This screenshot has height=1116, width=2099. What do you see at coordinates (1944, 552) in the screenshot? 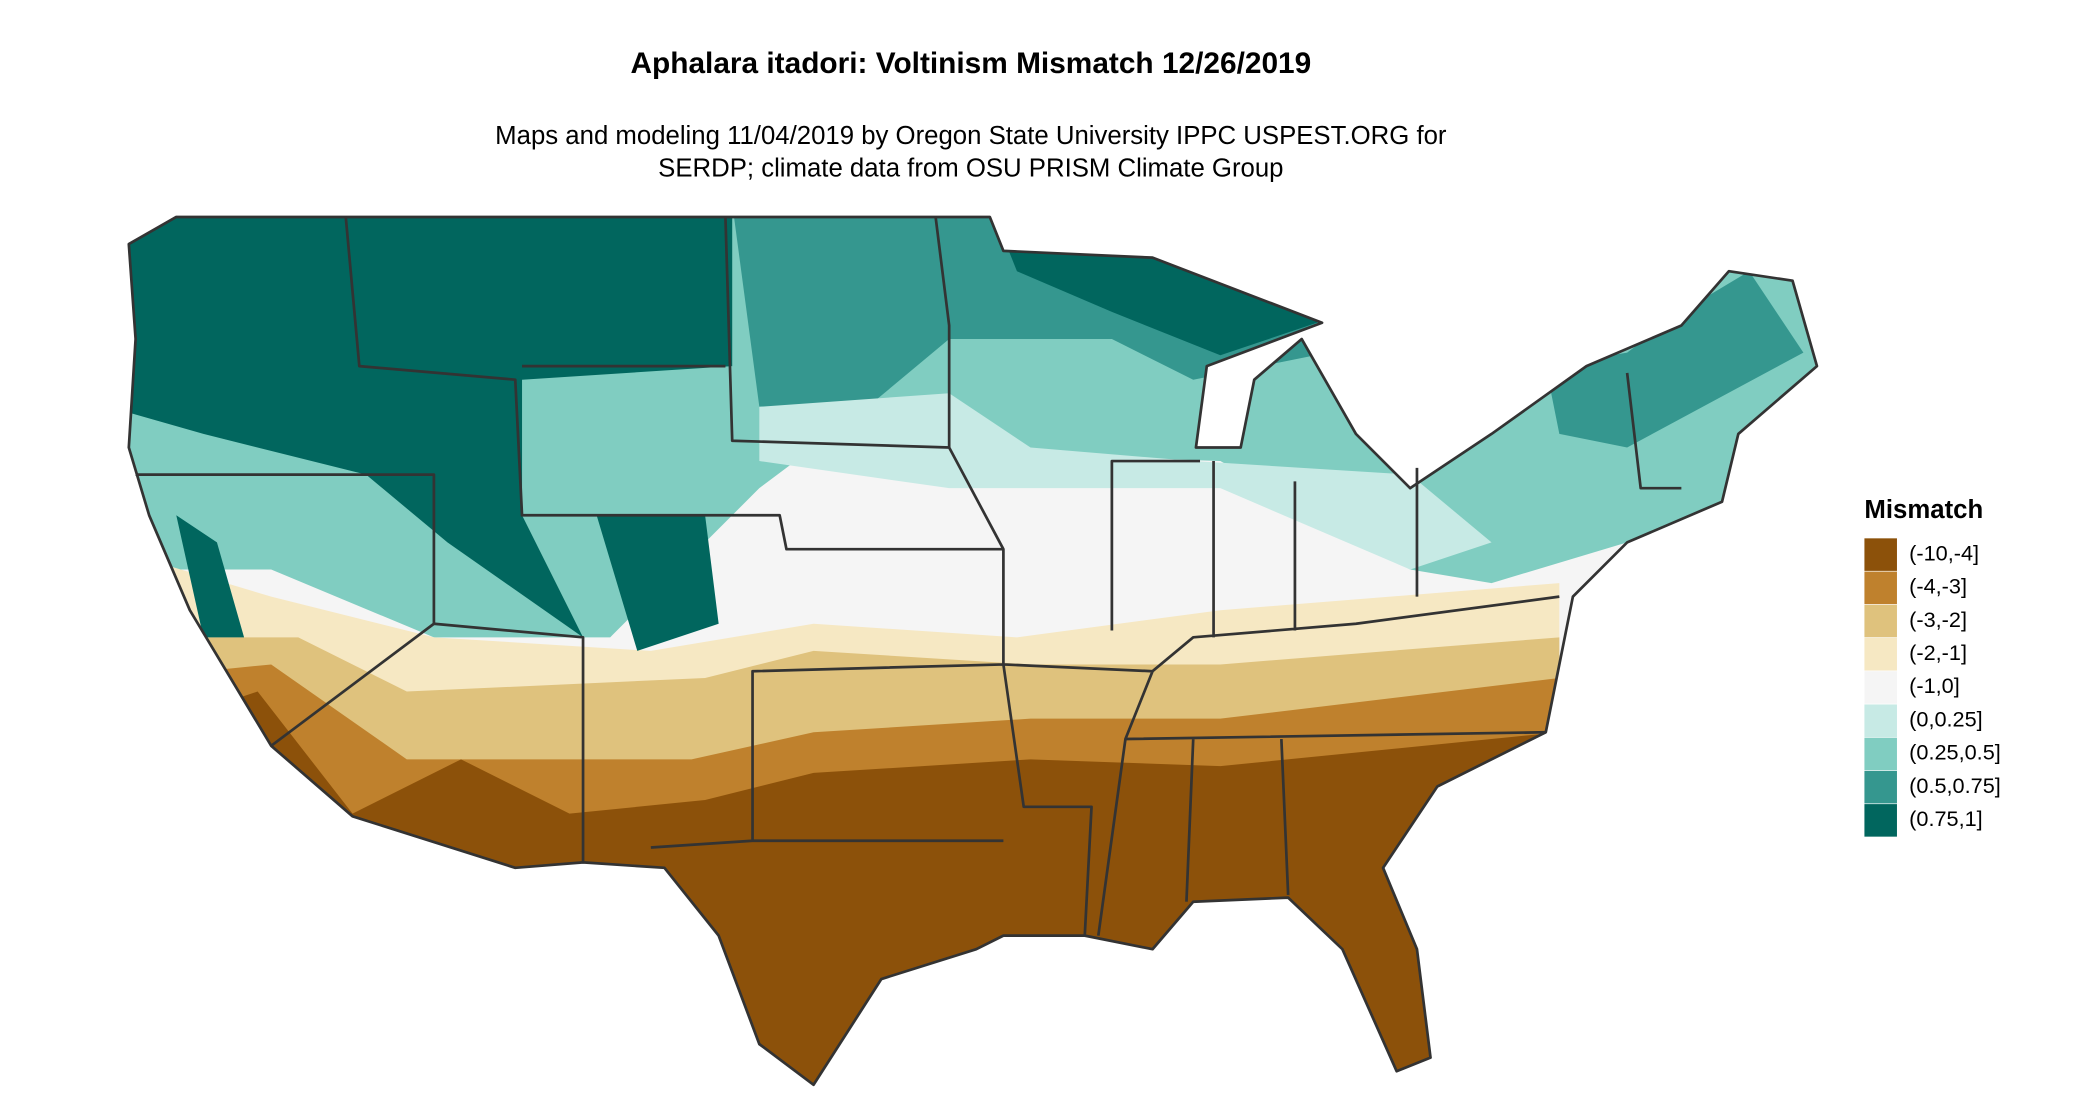
I see `legend-label: (-10,-4]` at bounding box center [1944, 552].